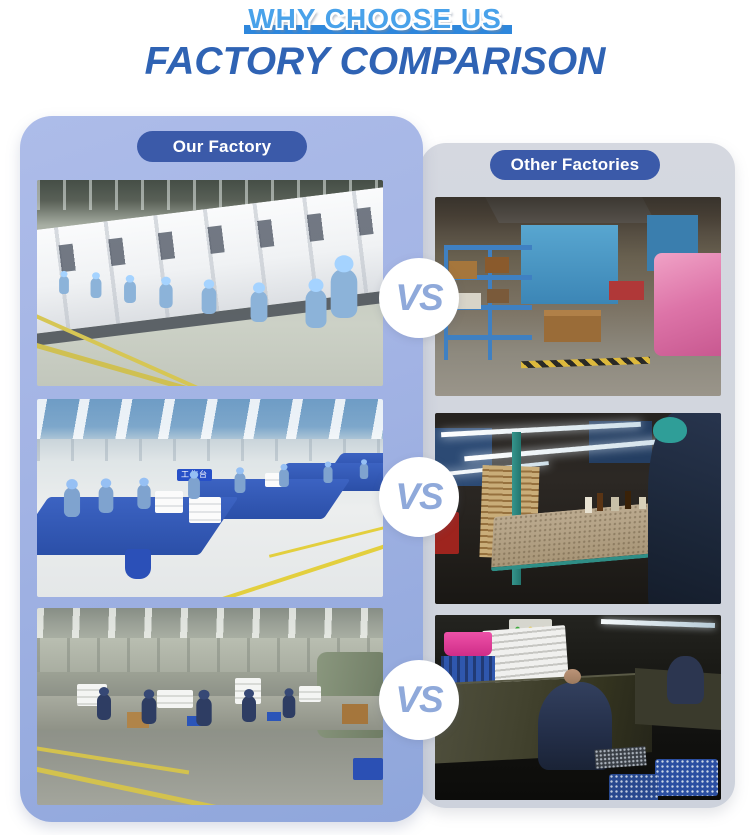 The height and width of the screenshot is (835, 750). Describe the element at coordinates (585, 362) in the screenshot. I see `hazard-strip-shape` at that location.